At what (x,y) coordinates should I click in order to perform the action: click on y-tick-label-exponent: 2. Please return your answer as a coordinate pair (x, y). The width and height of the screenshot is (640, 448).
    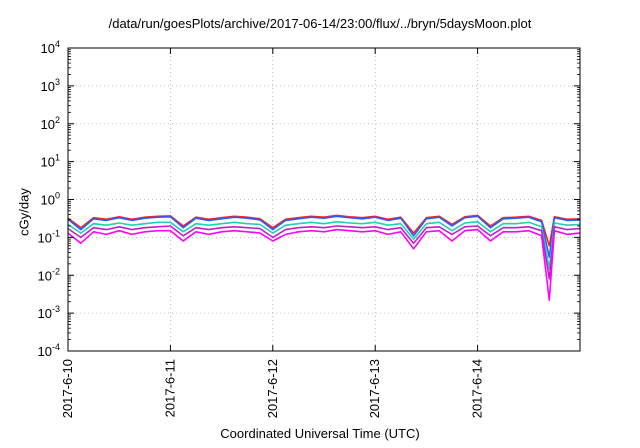
    Looking at the image, I should click on (57, 120).